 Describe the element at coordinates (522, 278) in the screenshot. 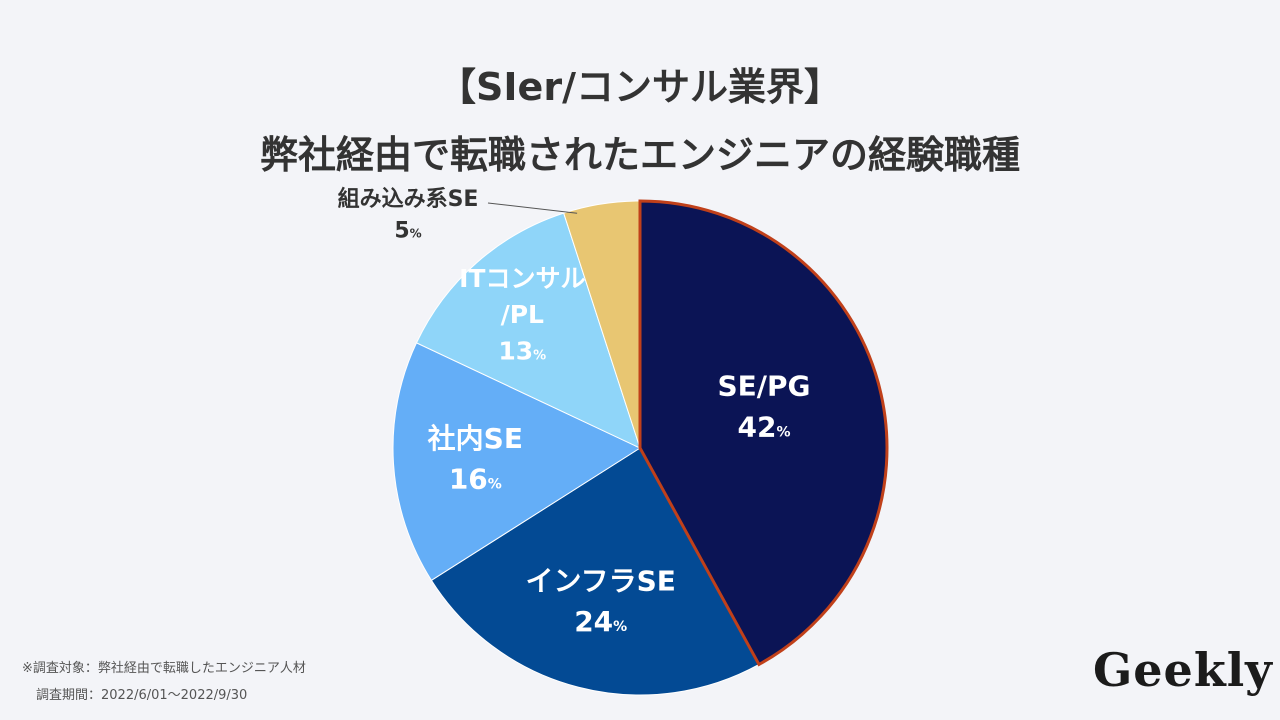

I see `slice-label-it-consultant-pl-line1: ITコンサル` at that location.